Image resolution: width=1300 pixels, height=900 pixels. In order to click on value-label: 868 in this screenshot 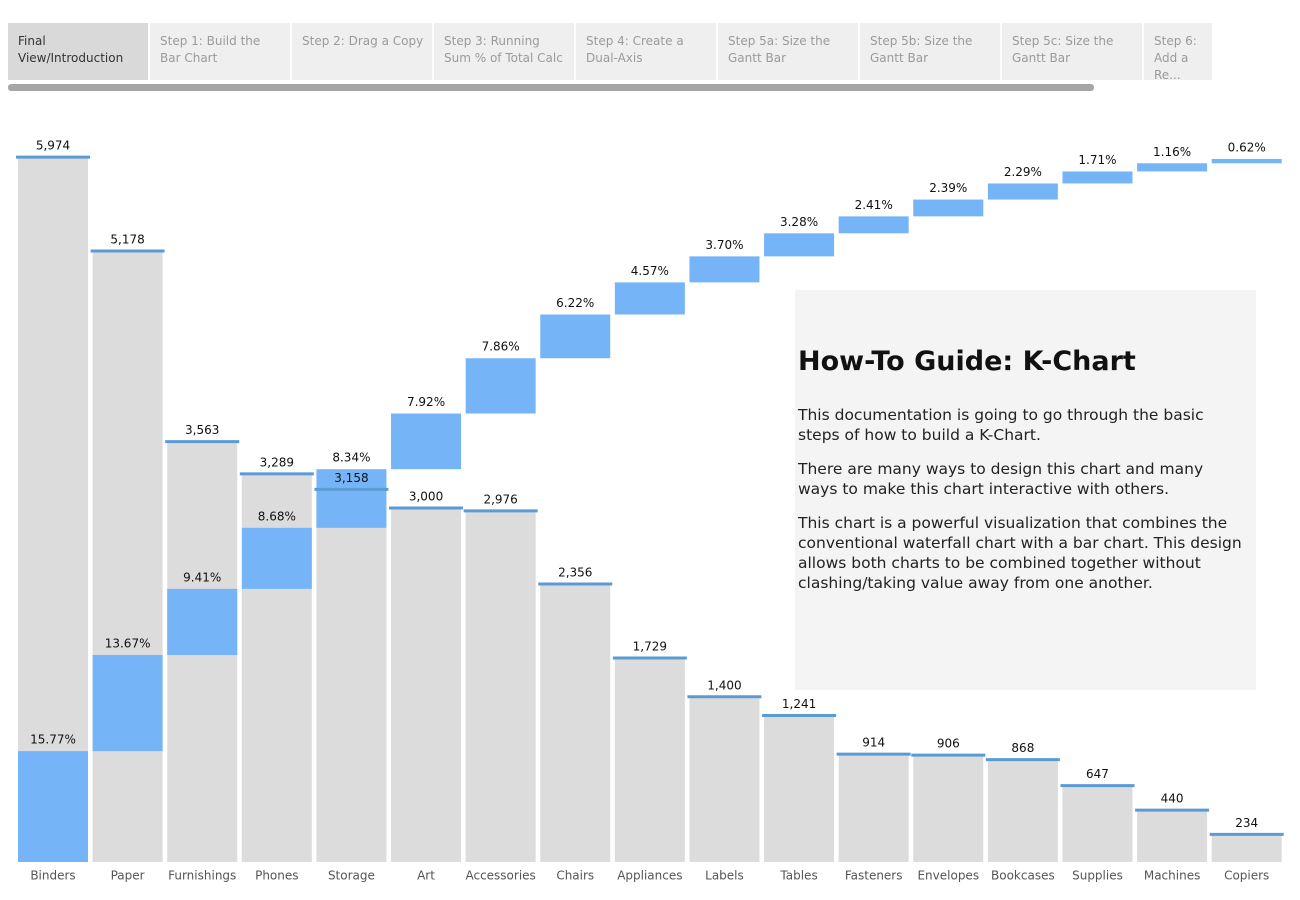, I will do `click(1022, 748)`.